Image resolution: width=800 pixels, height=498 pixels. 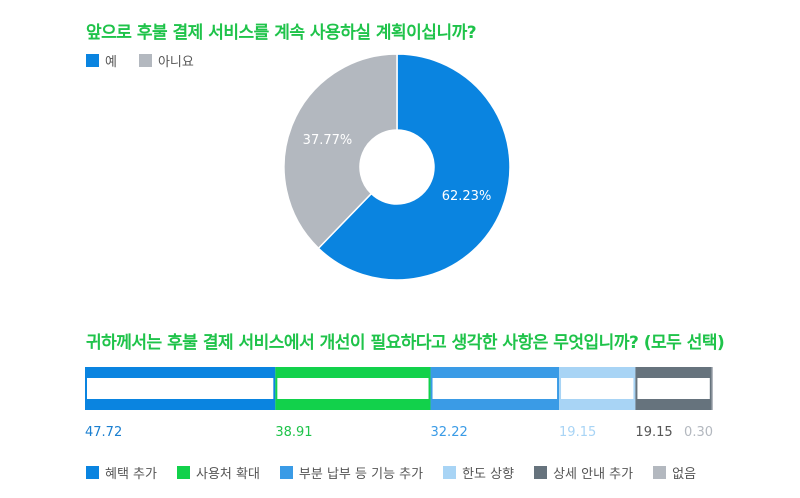 What do you see at coordinates (227, 474) in the screenshot?
I see `legend-label: 사용처 확대` at bounding box center [227, 474].